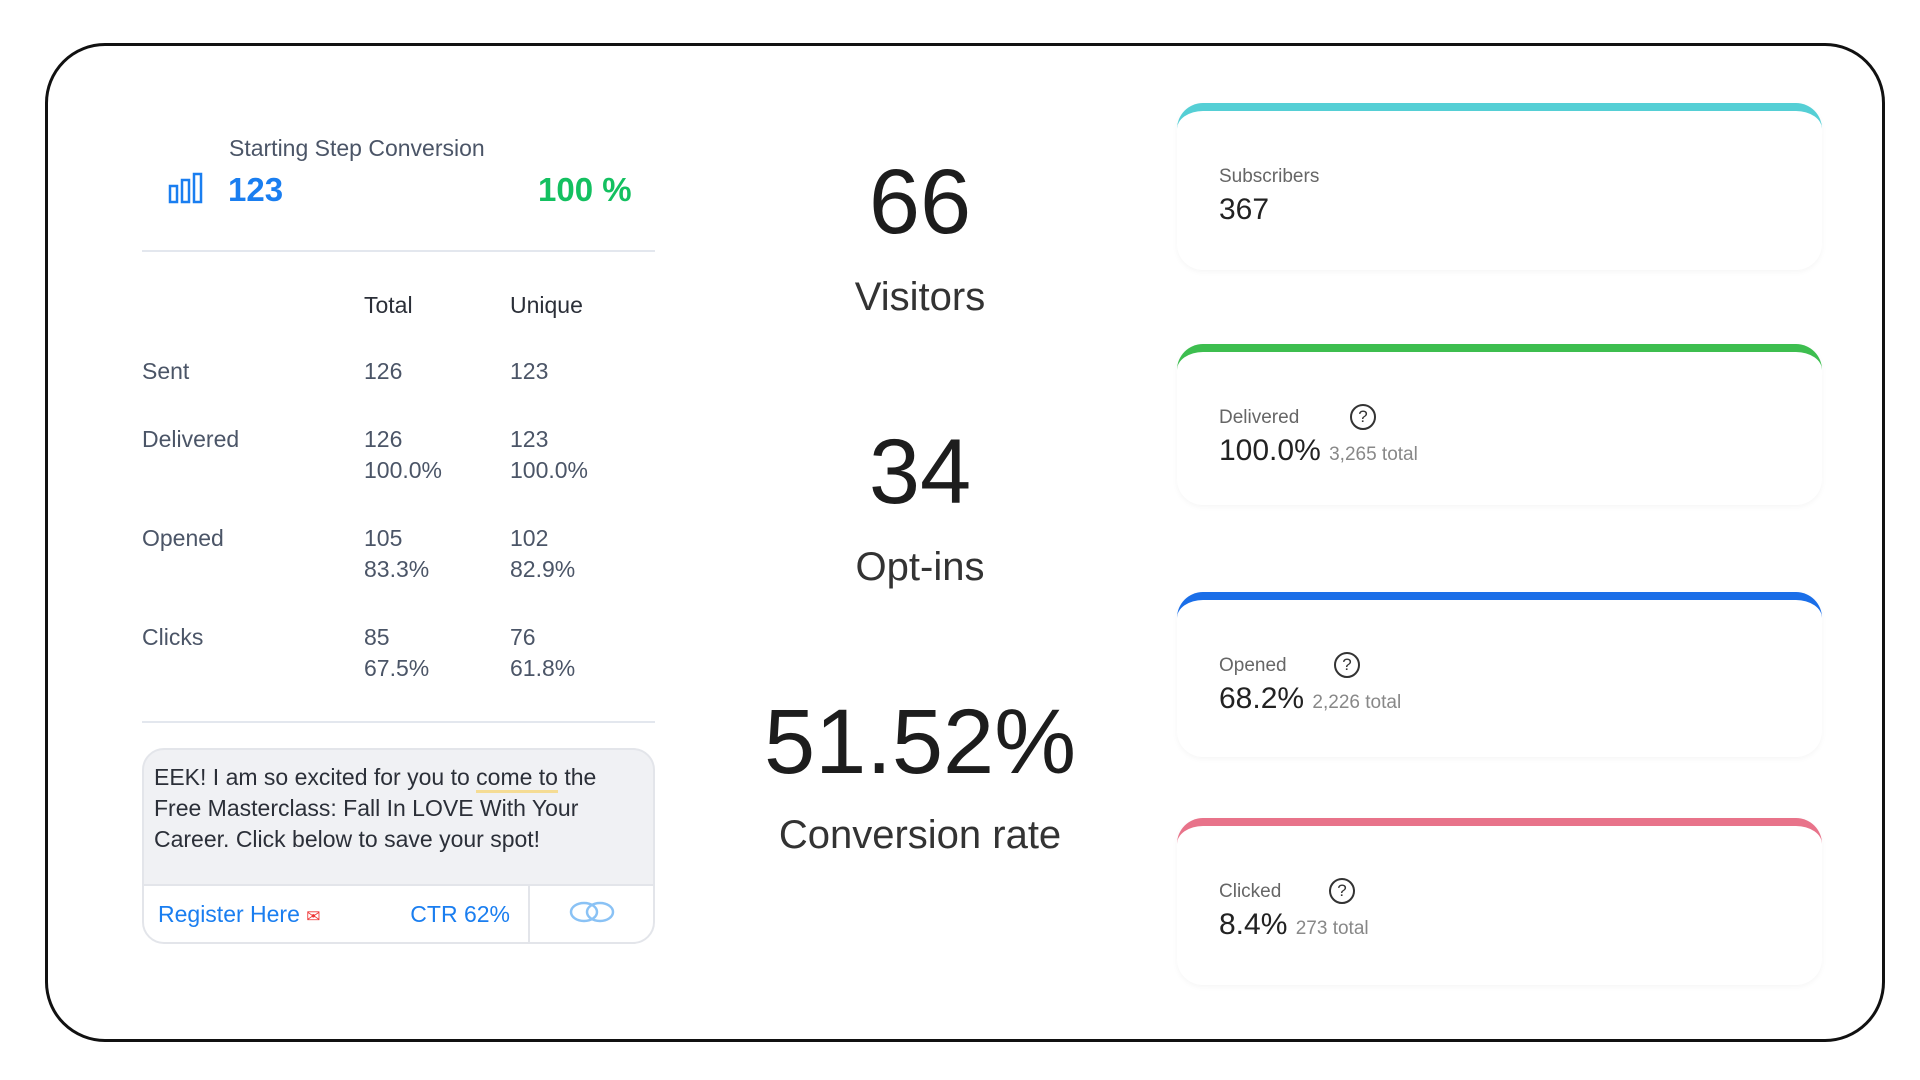 The image size is (1920, 1080). What do you see at coordinates (1373, 454) in the screenshot?
I see `card-total: 3,265 total` at bounding box center [1373, 454].